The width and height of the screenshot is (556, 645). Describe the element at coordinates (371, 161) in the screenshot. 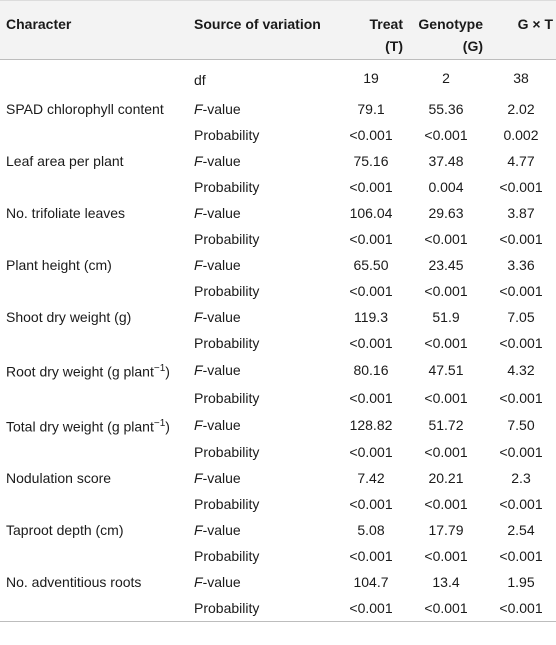

I see `f-treat: 75.16` at that location.